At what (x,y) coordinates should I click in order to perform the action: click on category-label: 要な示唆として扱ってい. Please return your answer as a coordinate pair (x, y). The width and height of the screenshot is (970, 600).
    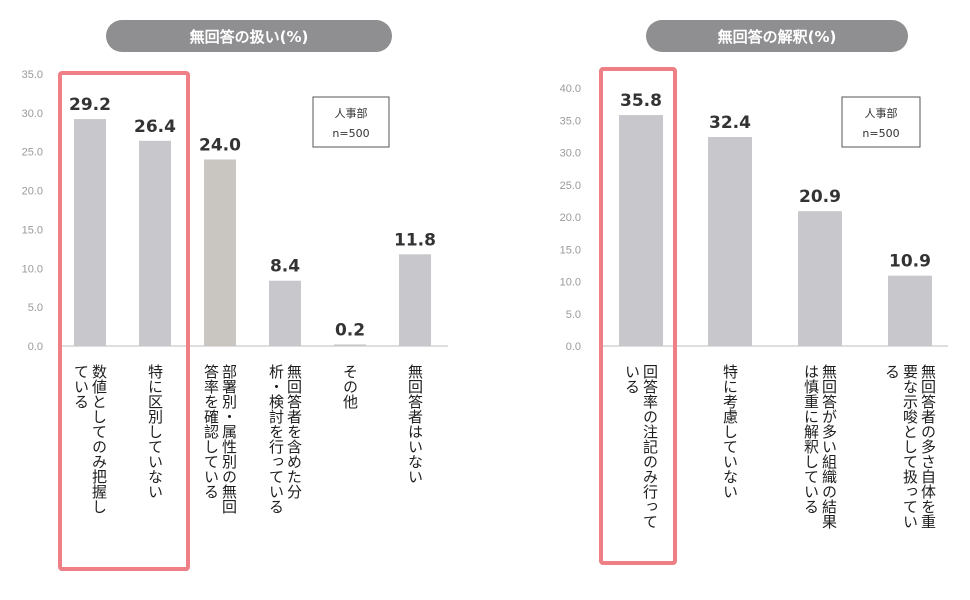
    Looking at the image, I should click on (910, 446).